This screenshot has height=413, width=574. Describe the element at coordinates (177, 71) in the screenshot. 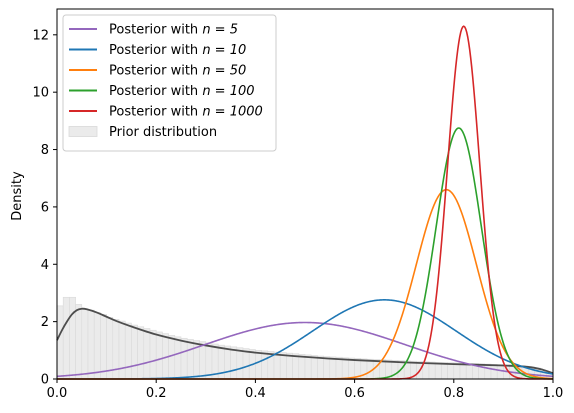

I see `legend-label: Posterior with n = 50` at that location.